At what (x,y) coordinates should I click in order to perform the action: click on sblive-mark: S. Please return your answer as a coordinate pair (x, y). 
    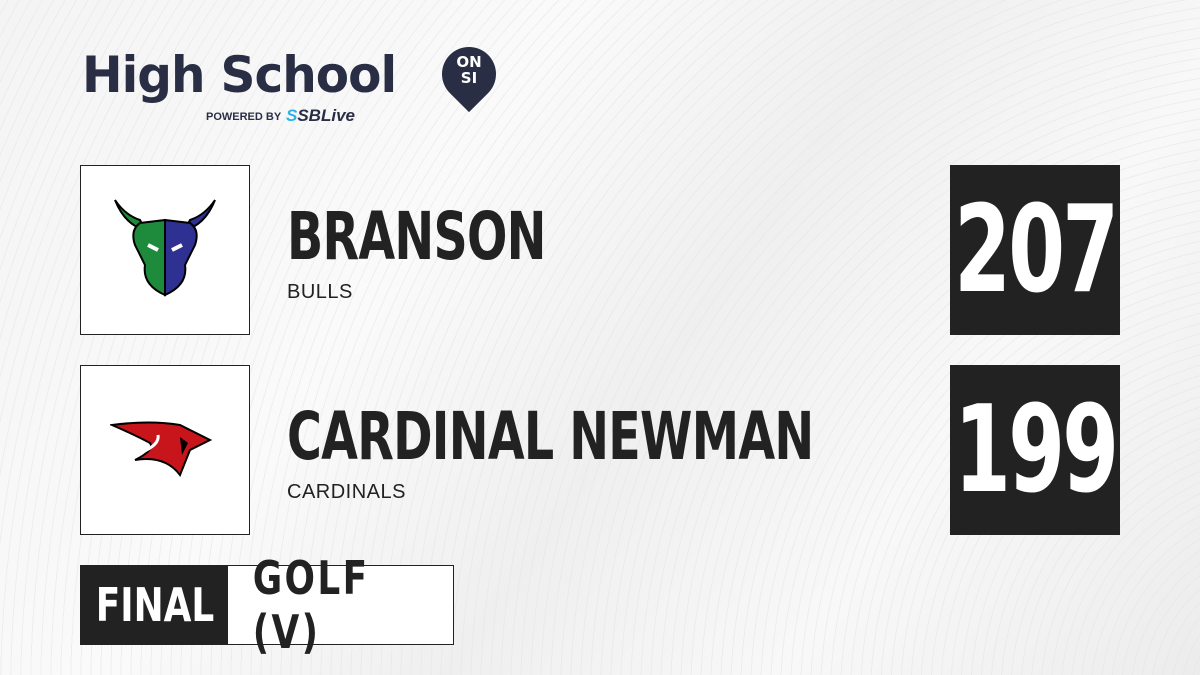
    Looking at the image, I should click on (292, 115).